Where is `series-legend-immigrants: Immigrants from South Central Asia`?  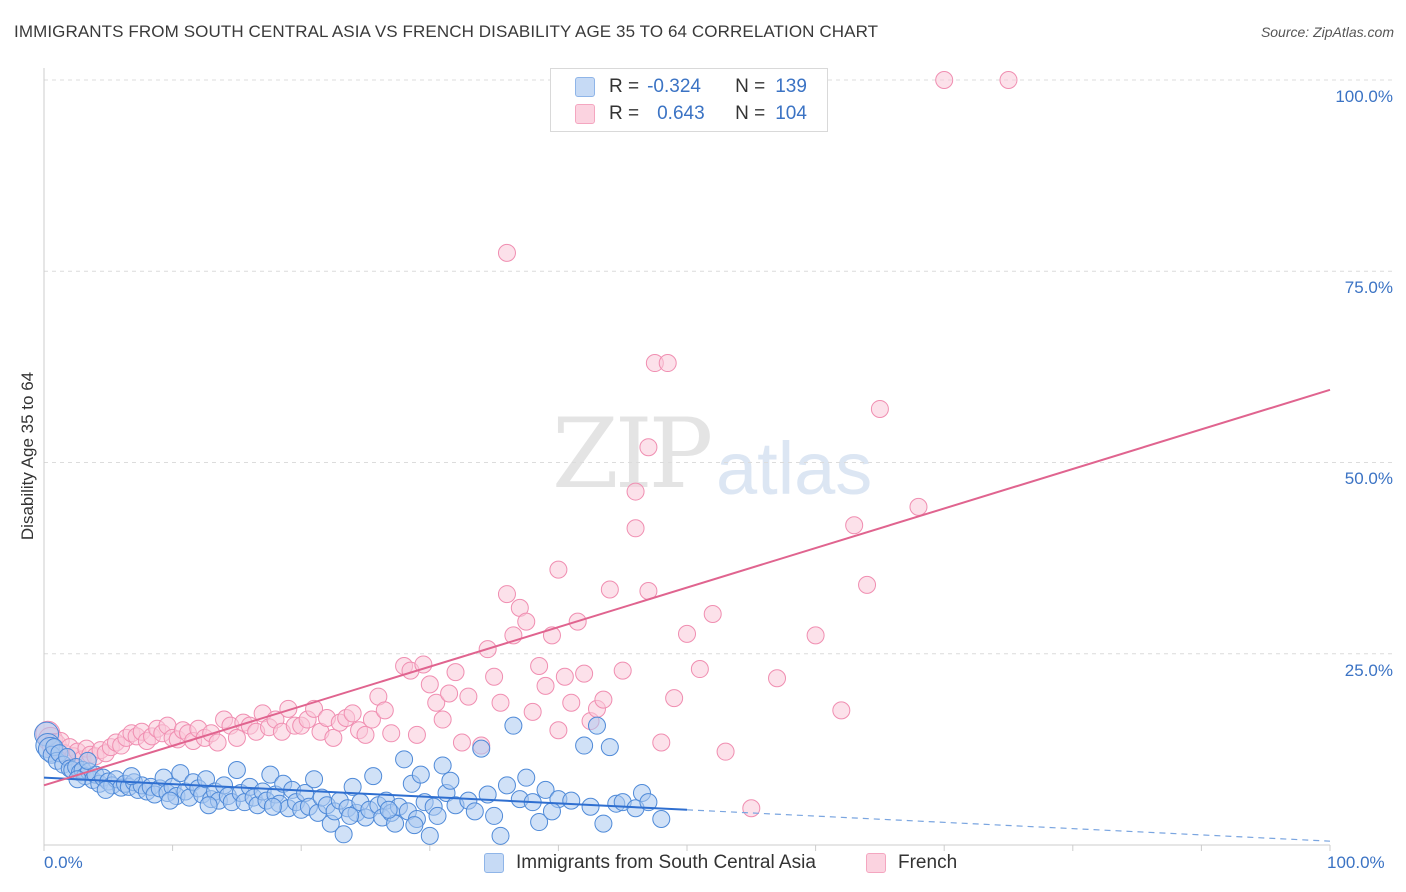
series-legend-immigrants: Immigrants from South Central Asia is located at coordinates (650, 863).